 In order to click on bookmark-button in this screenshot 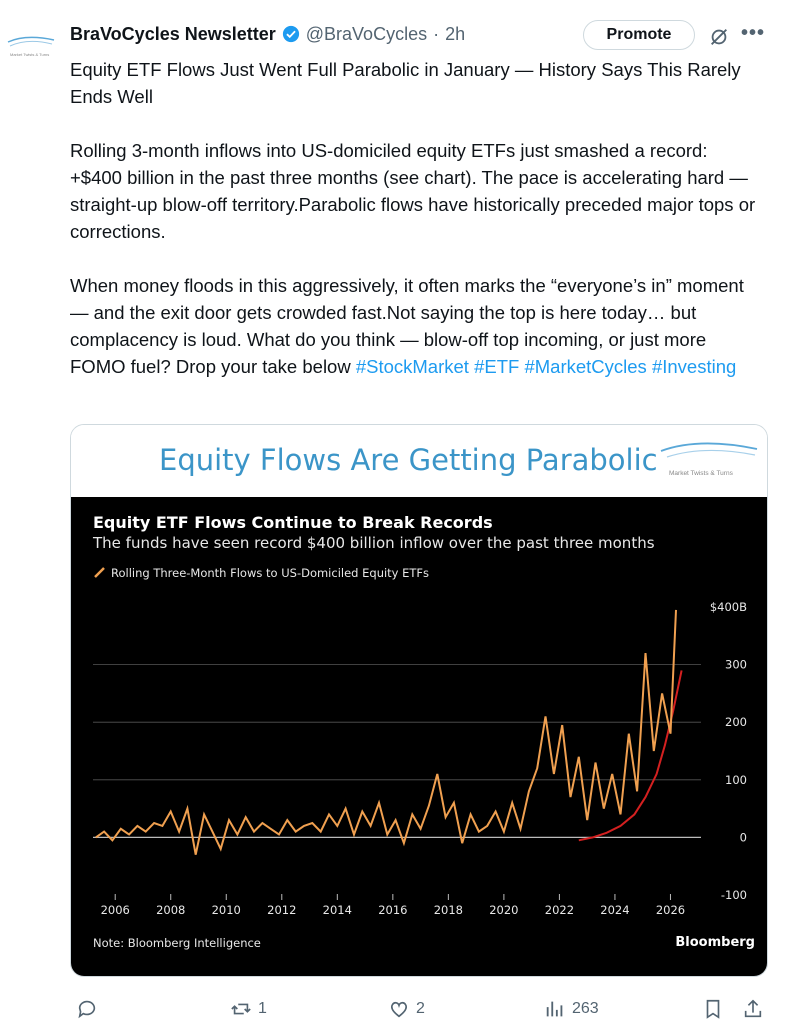, I will do `click(713, 1009)`.